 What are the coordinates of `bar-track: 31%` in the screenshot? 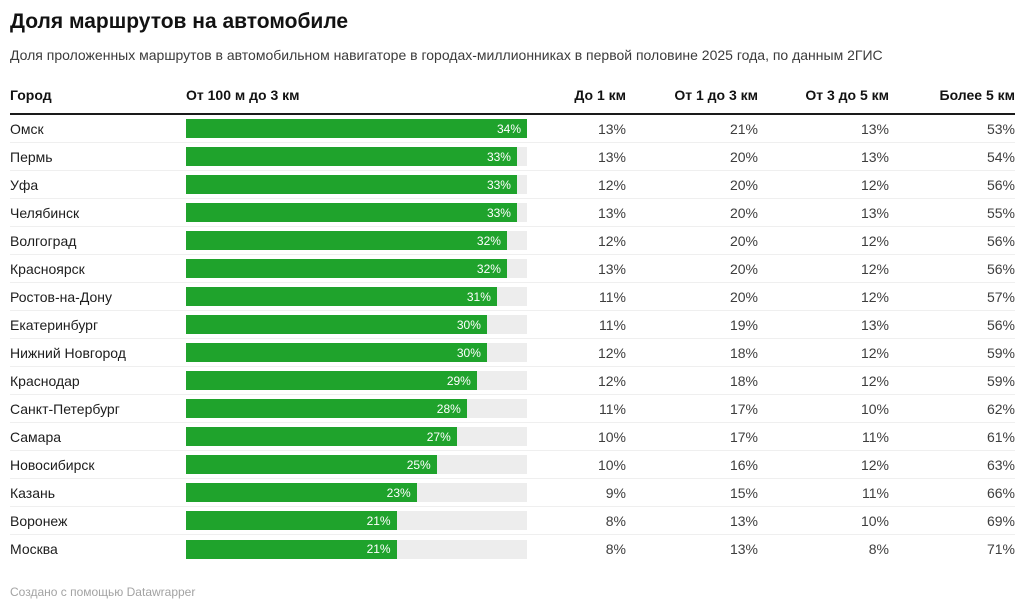 It's located at (356, 296).